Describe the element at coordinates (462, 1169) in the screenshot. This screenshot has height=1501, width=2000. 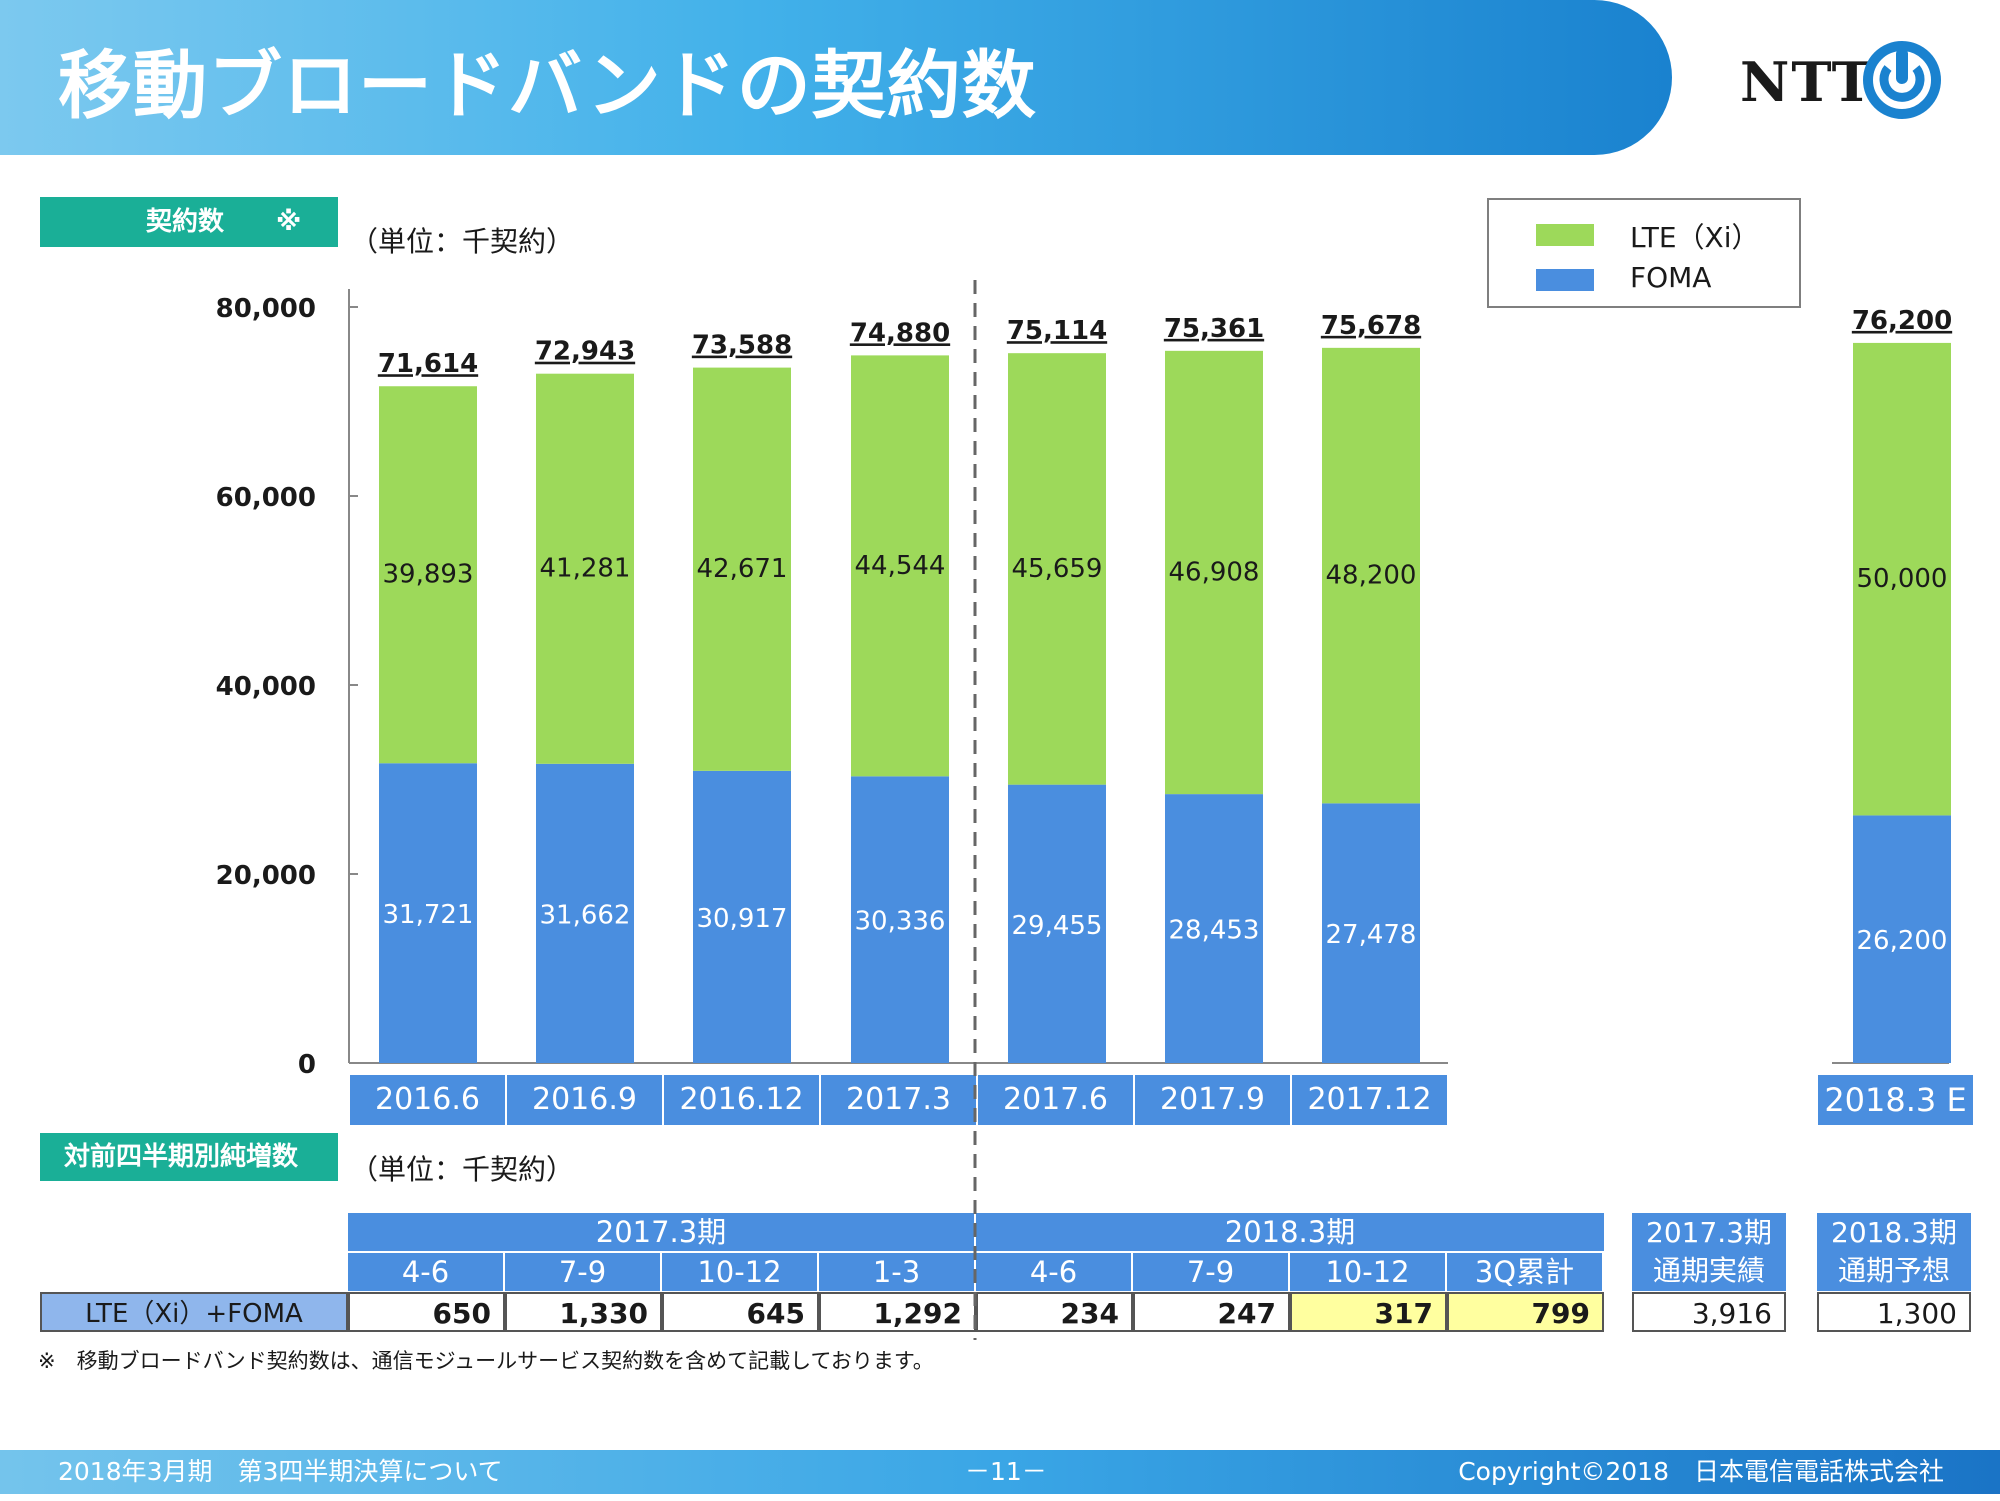
I see `net-adds-unit-label: （単位：千契約）` at that location.